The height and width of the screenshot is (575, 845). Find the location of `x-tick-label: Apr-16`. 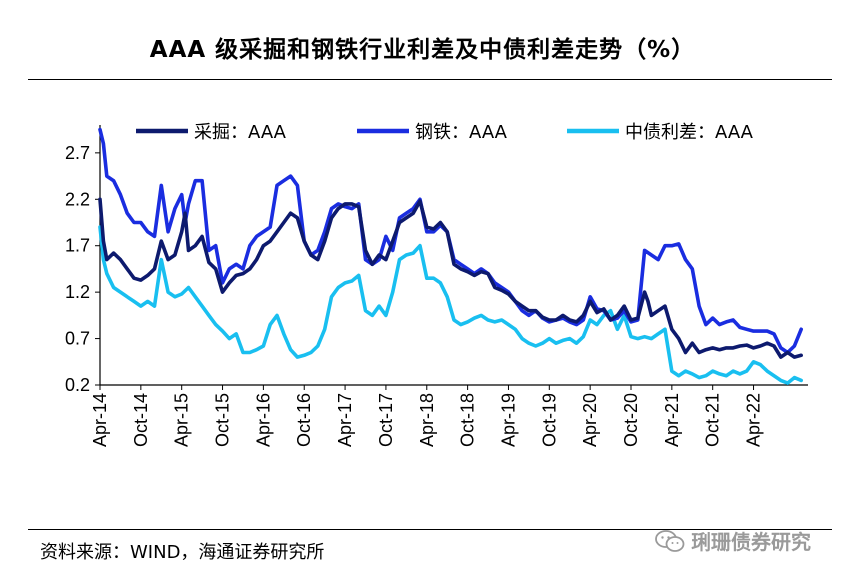

x-tick-label: Apr-16 is located at coordinates (263, 420).